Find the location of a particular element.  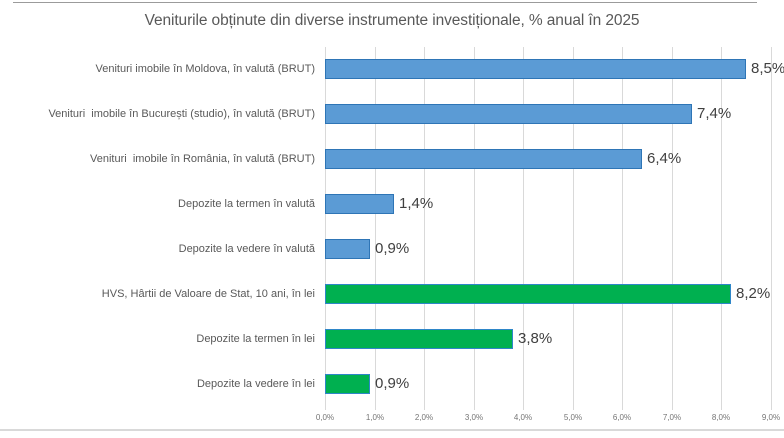

value-label: 3,8% is located at coordinates (535, 338).